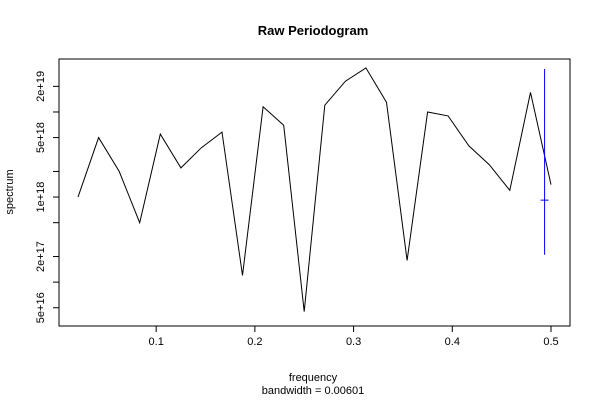 This screenshot has width=599, height=400. Describe the element at coordinates (353, 342) in the screenshot. I see `x-tick-label: 0.3` at that location.